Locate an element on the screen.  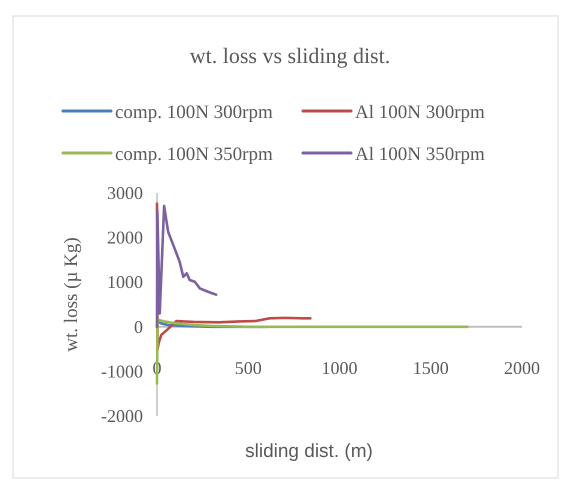
x-axis-title: sliding dist. (m) is located at coordinates (309, 451).